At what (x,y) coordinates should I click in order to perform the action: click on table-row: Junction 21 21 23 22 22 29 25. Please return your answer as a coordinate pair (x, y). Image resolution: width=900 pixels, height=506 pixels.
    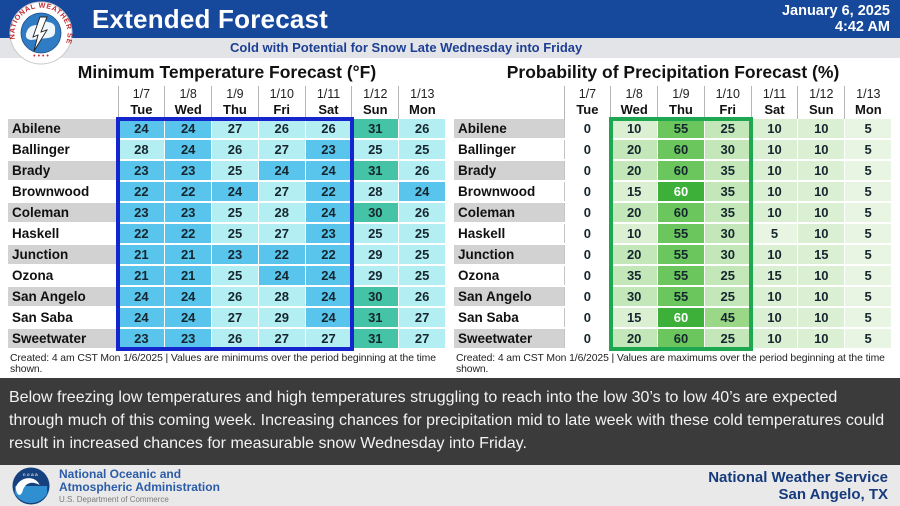
    Looking at the image, I should click on (227, 255).